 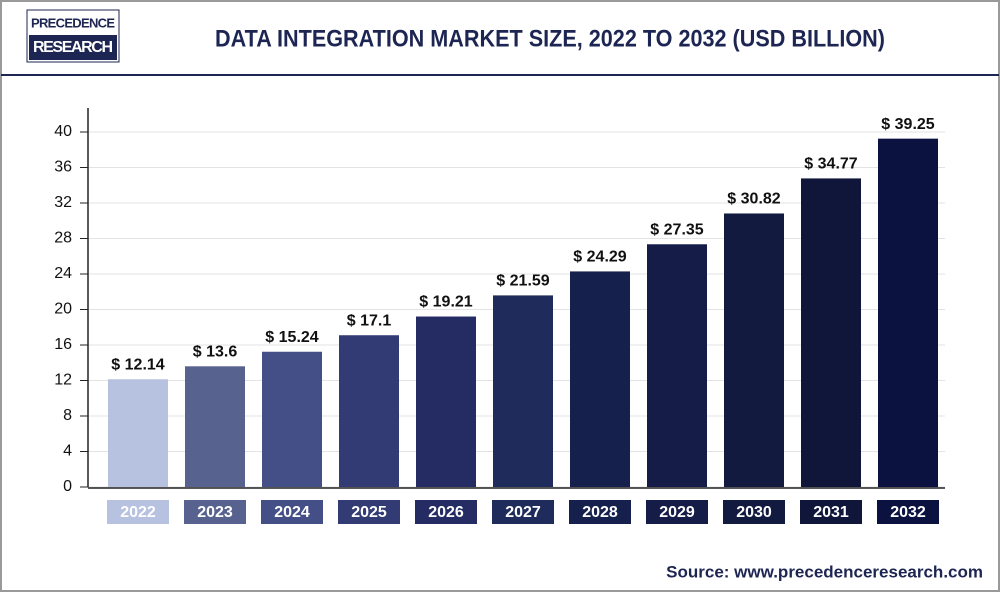 What do you see at coordinates (73, 22) in the screenshot?
I see `logo-text: PRECEDENCE` at bounding box center [73, 22].